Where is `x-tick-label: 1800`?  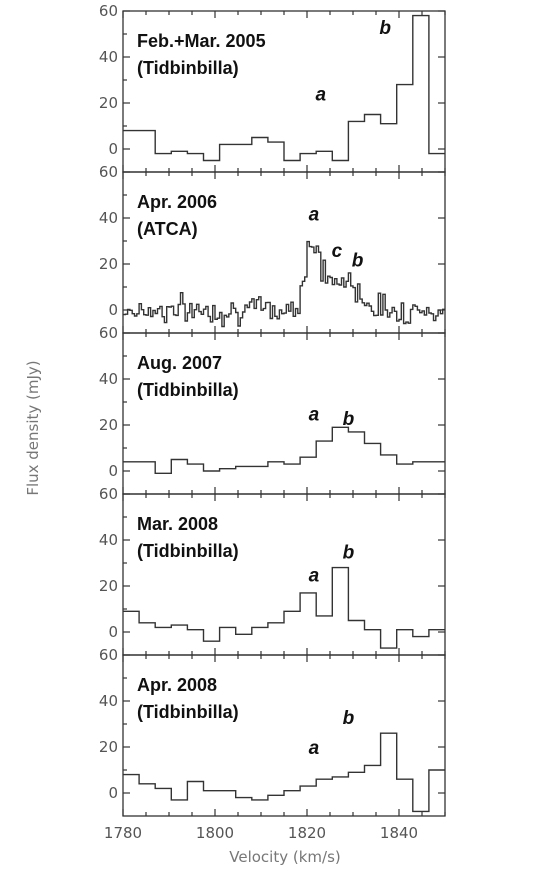
x-tick-label: 1800 is located at coordinates (215, 833).